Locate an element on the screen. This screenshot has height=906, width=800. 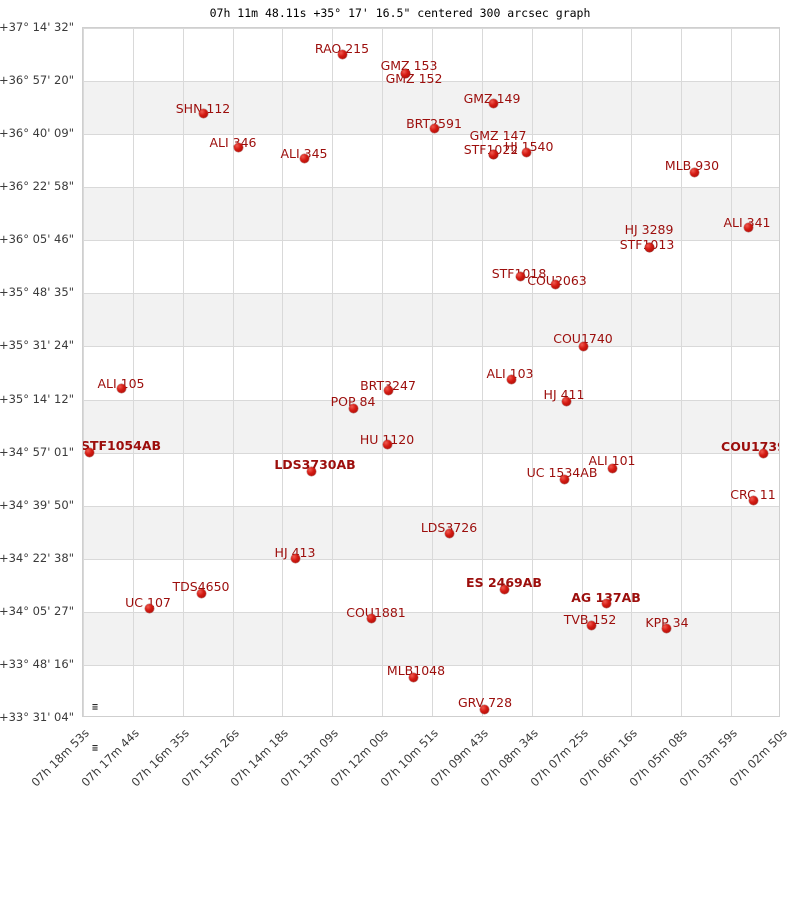
star-label: COU1881 is located at coordinates (376, 612).